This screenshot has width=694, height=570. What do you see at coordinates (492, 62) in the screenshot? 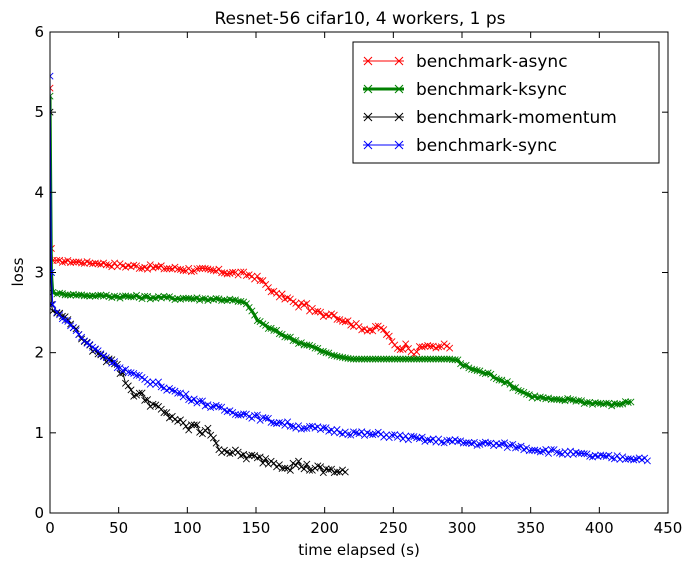
I see `legend-label: benchmark-async` at bounding box center [492, 62].